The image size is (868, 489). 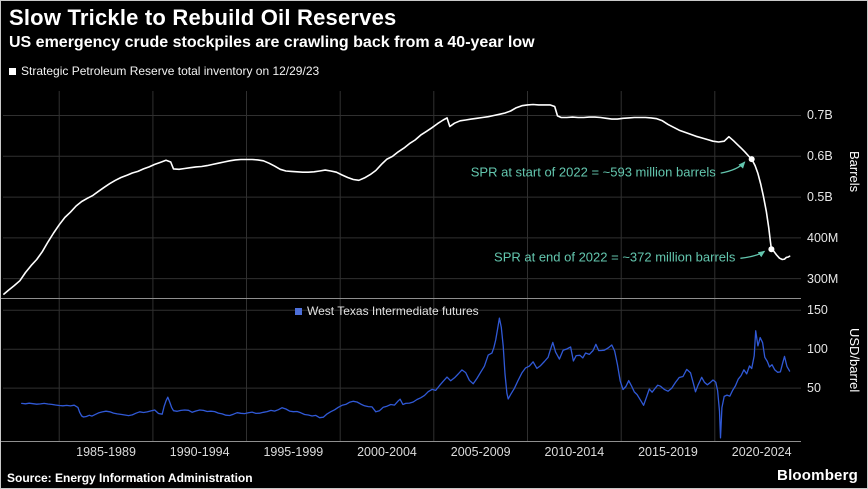 I want to click on y-tick-label: 0.7B, so click(x=820, y=115).